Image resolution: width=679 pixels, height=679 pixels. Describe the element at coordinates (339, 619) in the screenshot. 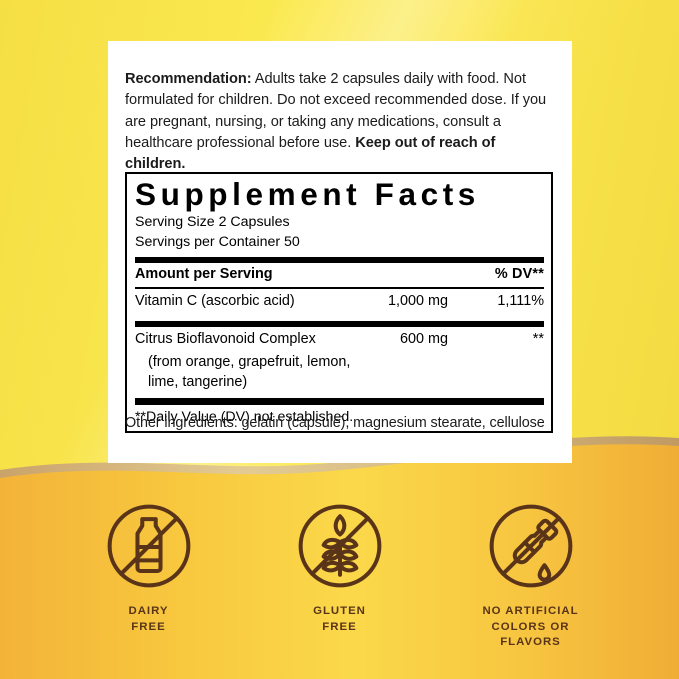

I see `badge-label: GLUTEN FREE` at that location.